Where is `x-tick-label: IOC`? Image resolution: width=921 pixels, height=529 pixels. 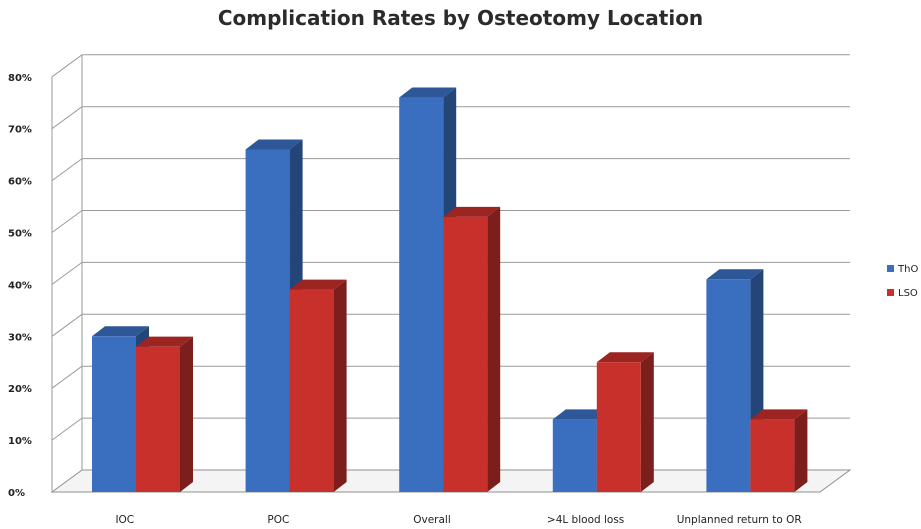
x-tick-label: IOC is located at coordinates (124, 520).